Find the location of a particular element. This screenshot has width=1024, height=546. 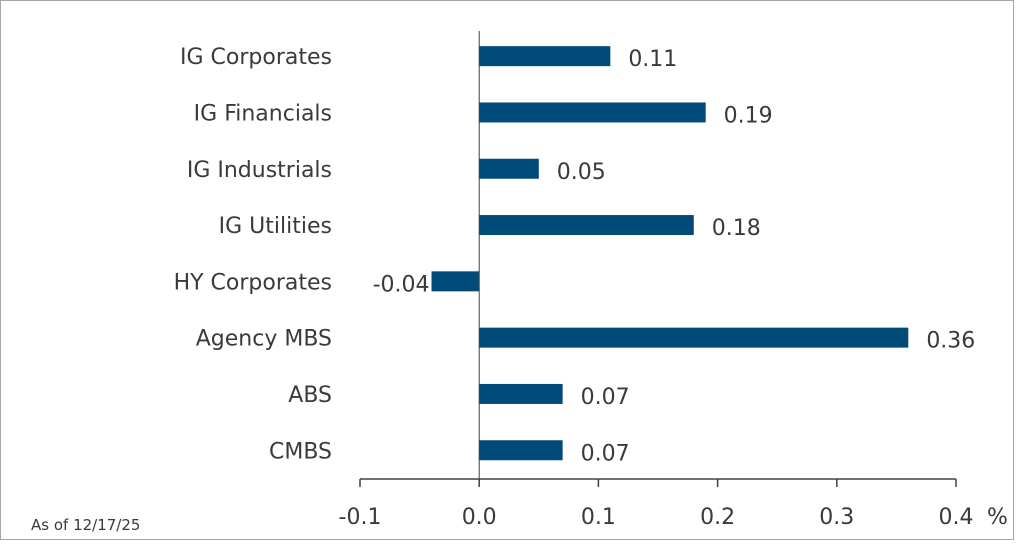

x-tick-label: 0.1 is located at coordinates (598, 517).